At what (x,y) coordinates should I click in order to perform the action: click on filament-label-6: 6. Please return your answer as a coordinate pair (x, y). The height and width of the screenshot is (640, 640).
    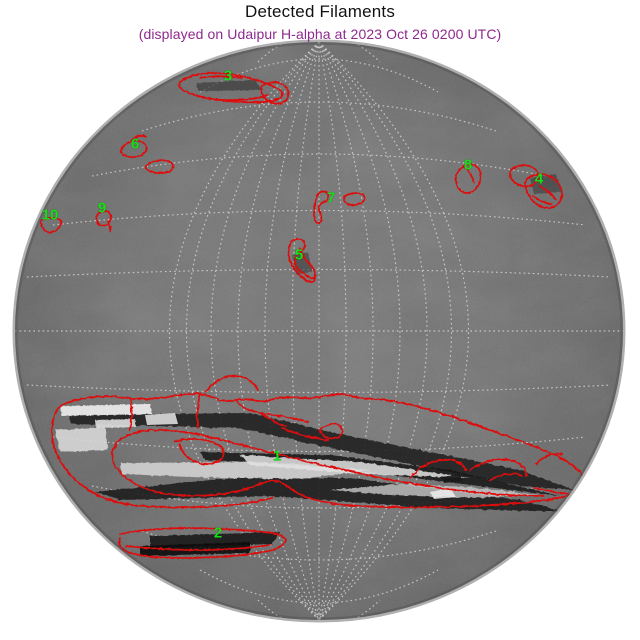
    Looking at the image, I should click on (135, 144).